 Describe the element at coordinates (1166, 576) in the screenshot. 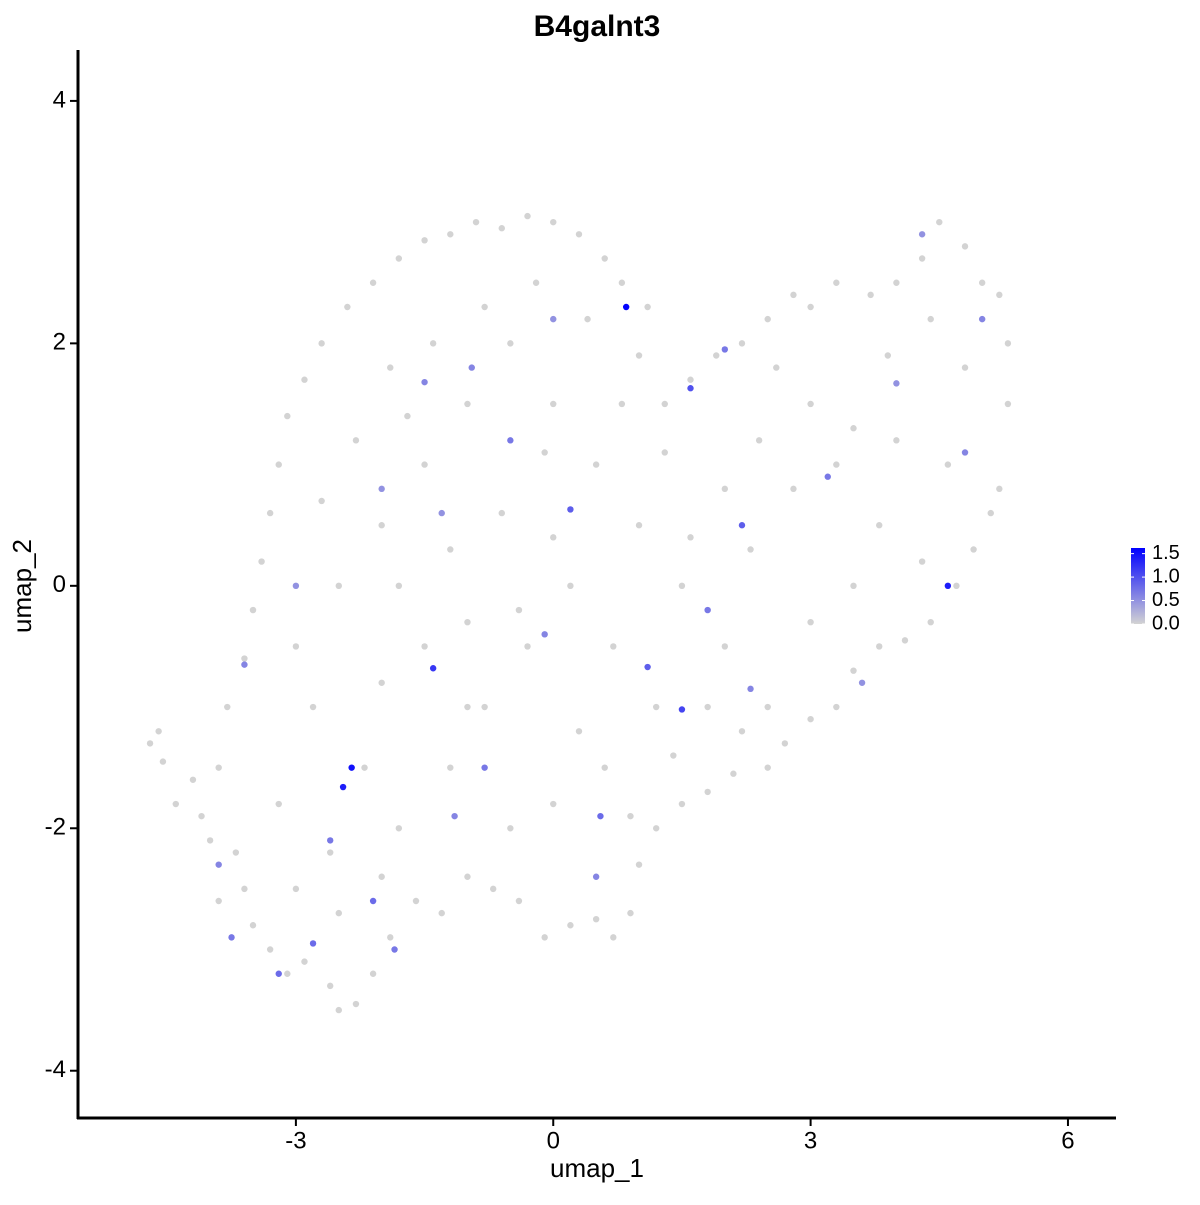

I see `colorbar-label: 1.0` at that location.